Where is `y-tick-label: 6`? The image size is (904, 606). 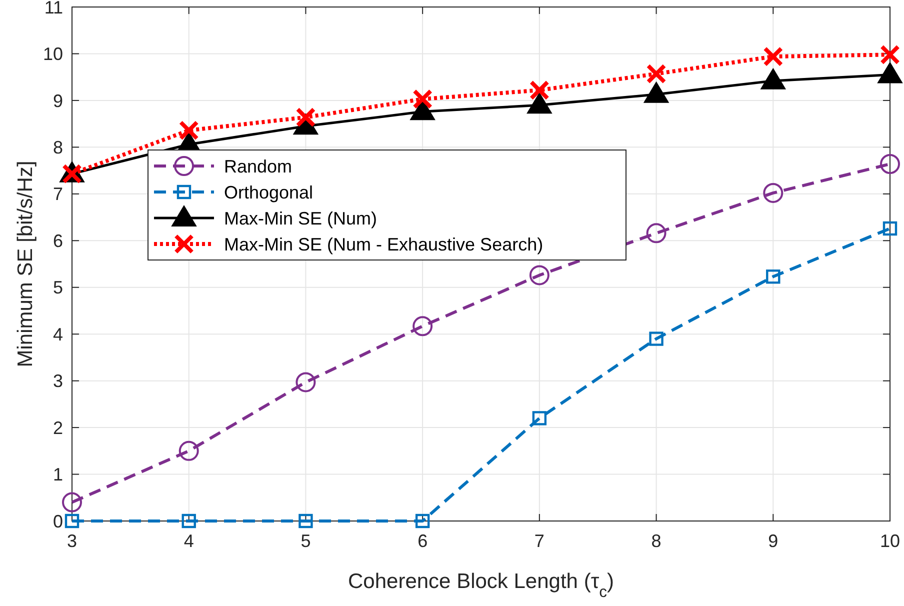
y-tick-label: 6 is located at coordinates (57, 240).